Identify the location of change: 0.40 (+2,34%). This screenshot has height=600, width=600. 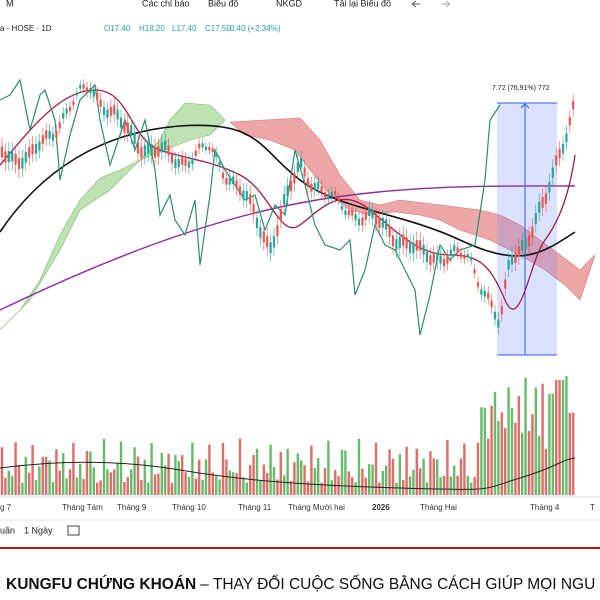
(255, 28).